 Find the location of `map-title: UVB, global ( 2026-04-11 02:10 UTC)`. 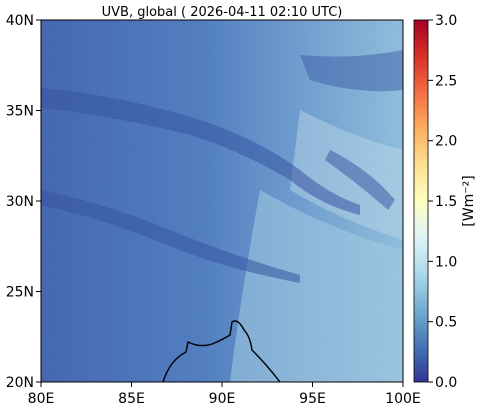

map-title: UVB, global ( 2026-04-11 02:10 UTC) is located at coordinates (222, 12).